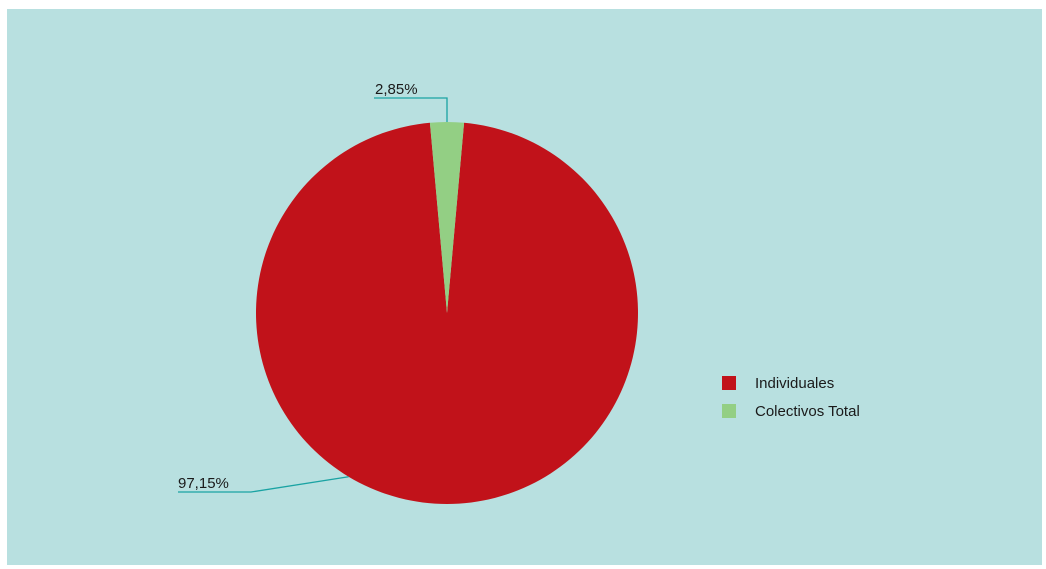 The width and height of the screenshot is (1046, 569). What do you see at coordinates (411, 109) in the screenshot?
I see `leader-line-colectivos-total` at bounding box center [411, 109].